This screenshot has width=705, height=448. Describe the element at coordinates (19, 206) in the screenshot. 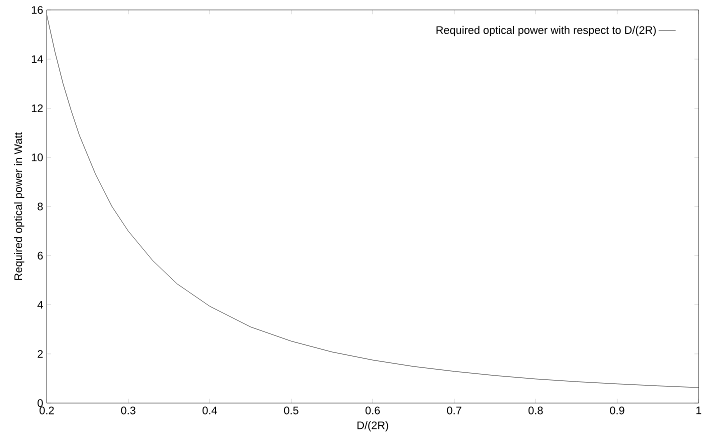

I see `y-axis-title: Required optical power in Watt` at that location.